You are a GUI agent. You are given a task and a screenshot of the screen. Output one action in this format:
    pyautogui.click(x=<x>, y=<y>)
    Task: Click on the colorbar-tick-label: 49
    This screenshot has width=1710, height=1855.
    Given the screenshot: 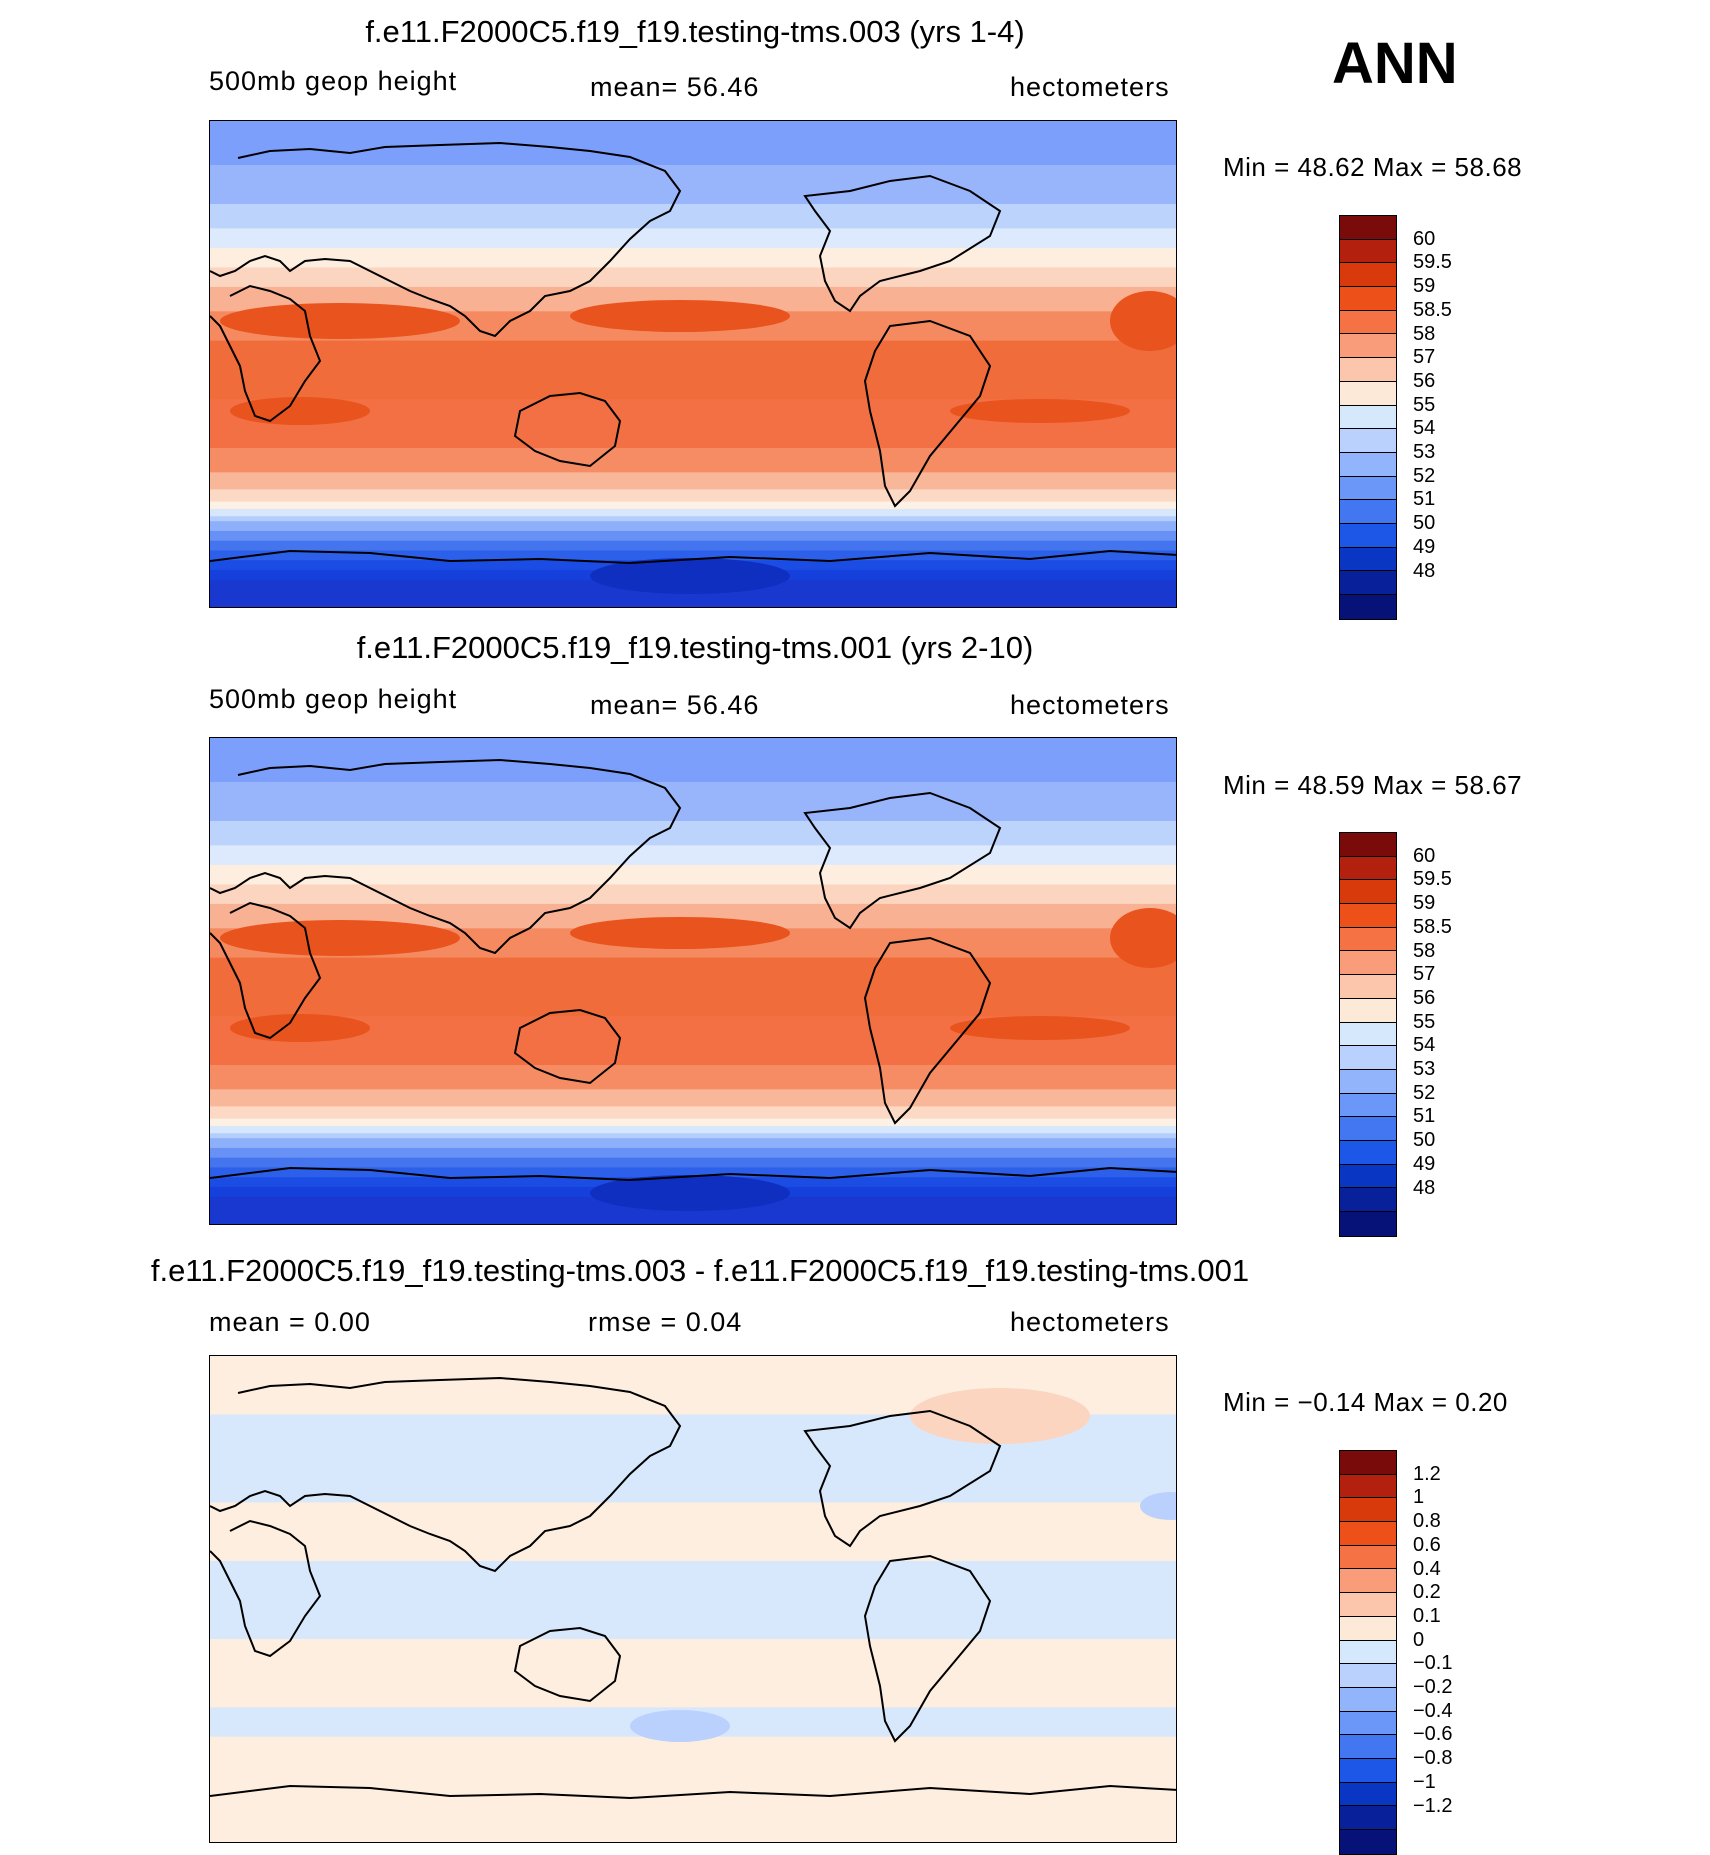 What is the action you would take?
    pyautogui.click(x=1424, y=546)
    